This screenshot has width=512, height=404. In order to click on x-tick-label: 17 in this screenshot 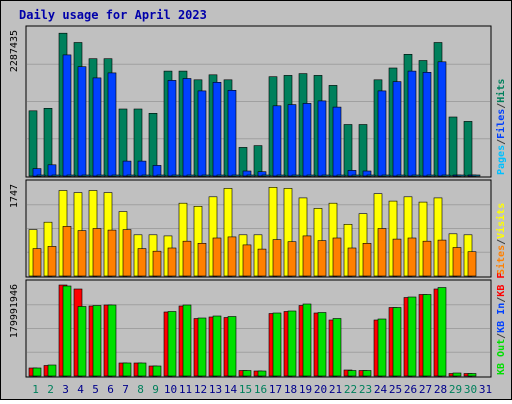, I will do `click(275, 389)`.